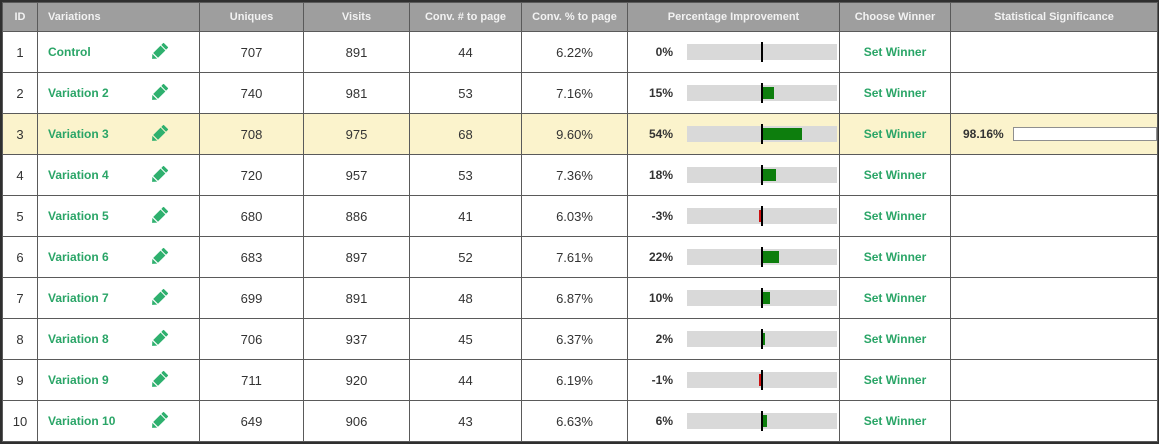 This screenshot has height=444, width=1159. Describe the element at coordinates (664, 339) in the screenshot. I see `improvement-percent-label: 2%` at that location.